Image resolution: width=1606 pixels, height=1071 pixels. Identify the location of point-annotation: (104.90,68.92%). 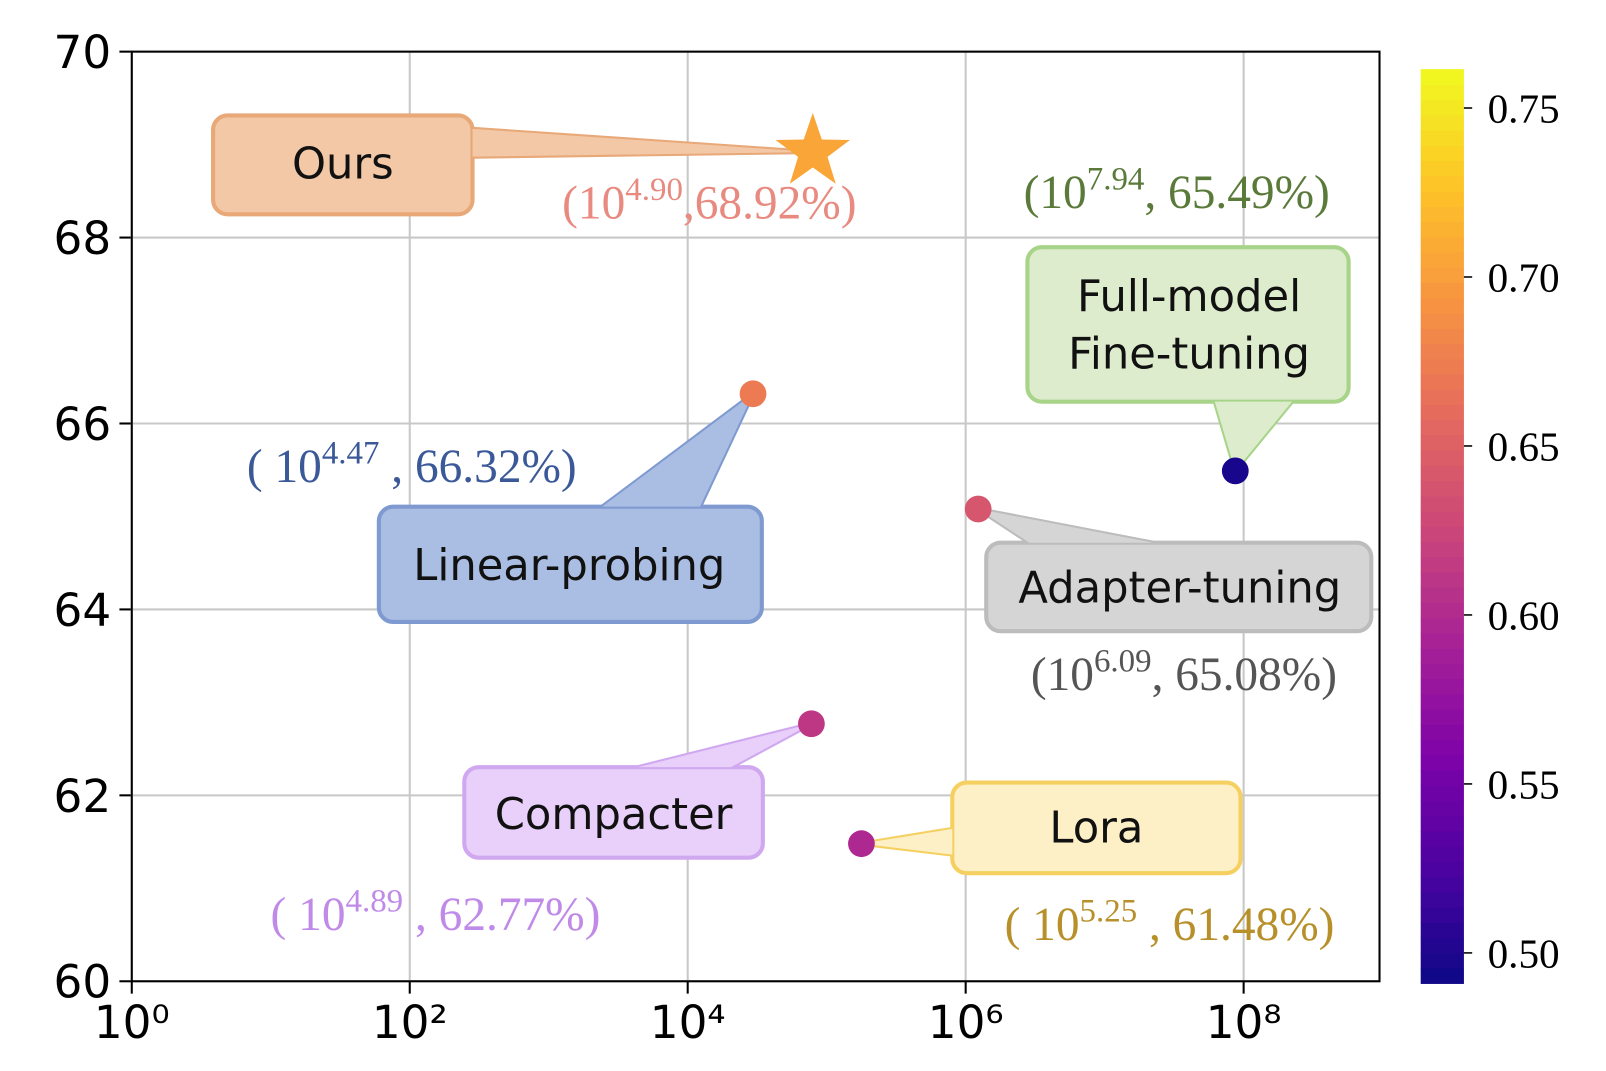
(709, 201).